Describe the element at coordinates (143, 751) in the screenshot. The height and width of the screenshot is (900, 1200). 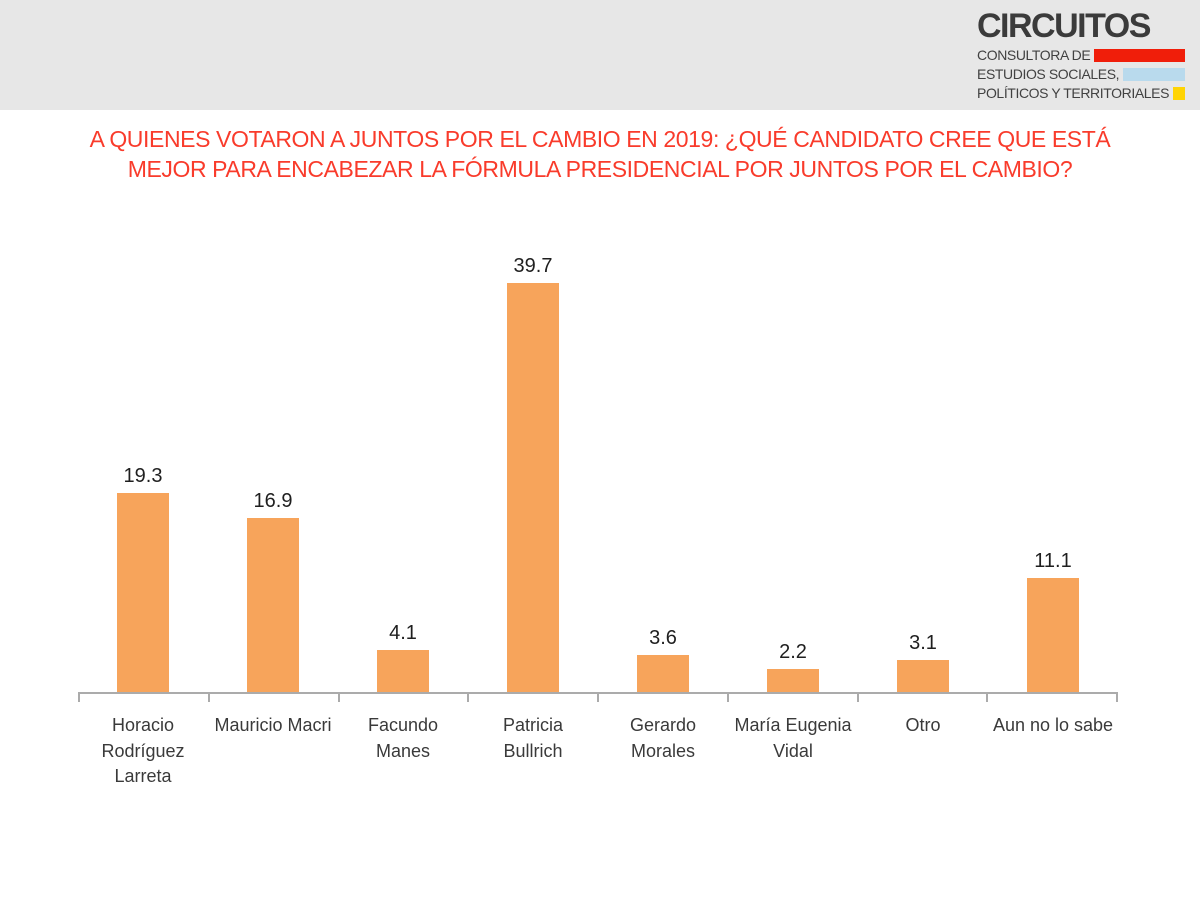
I see `category-label: Horacio Rodríguez Larreta` at that location.